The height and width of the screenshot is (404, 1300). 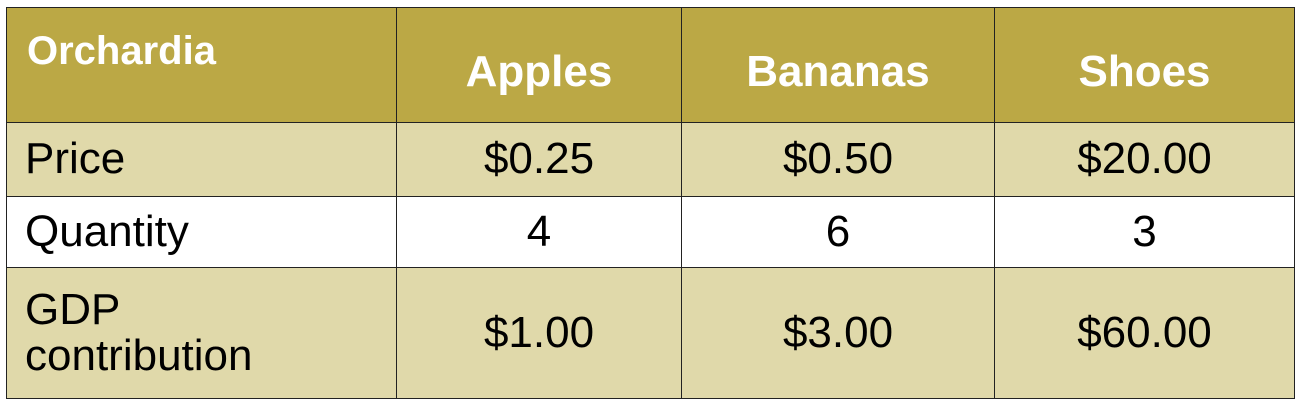 What do you see at coordinates (1144, 333) in the screenshot?
I see `gdp-shoes-cell: $60.00` at bounding box center [1144, 333].